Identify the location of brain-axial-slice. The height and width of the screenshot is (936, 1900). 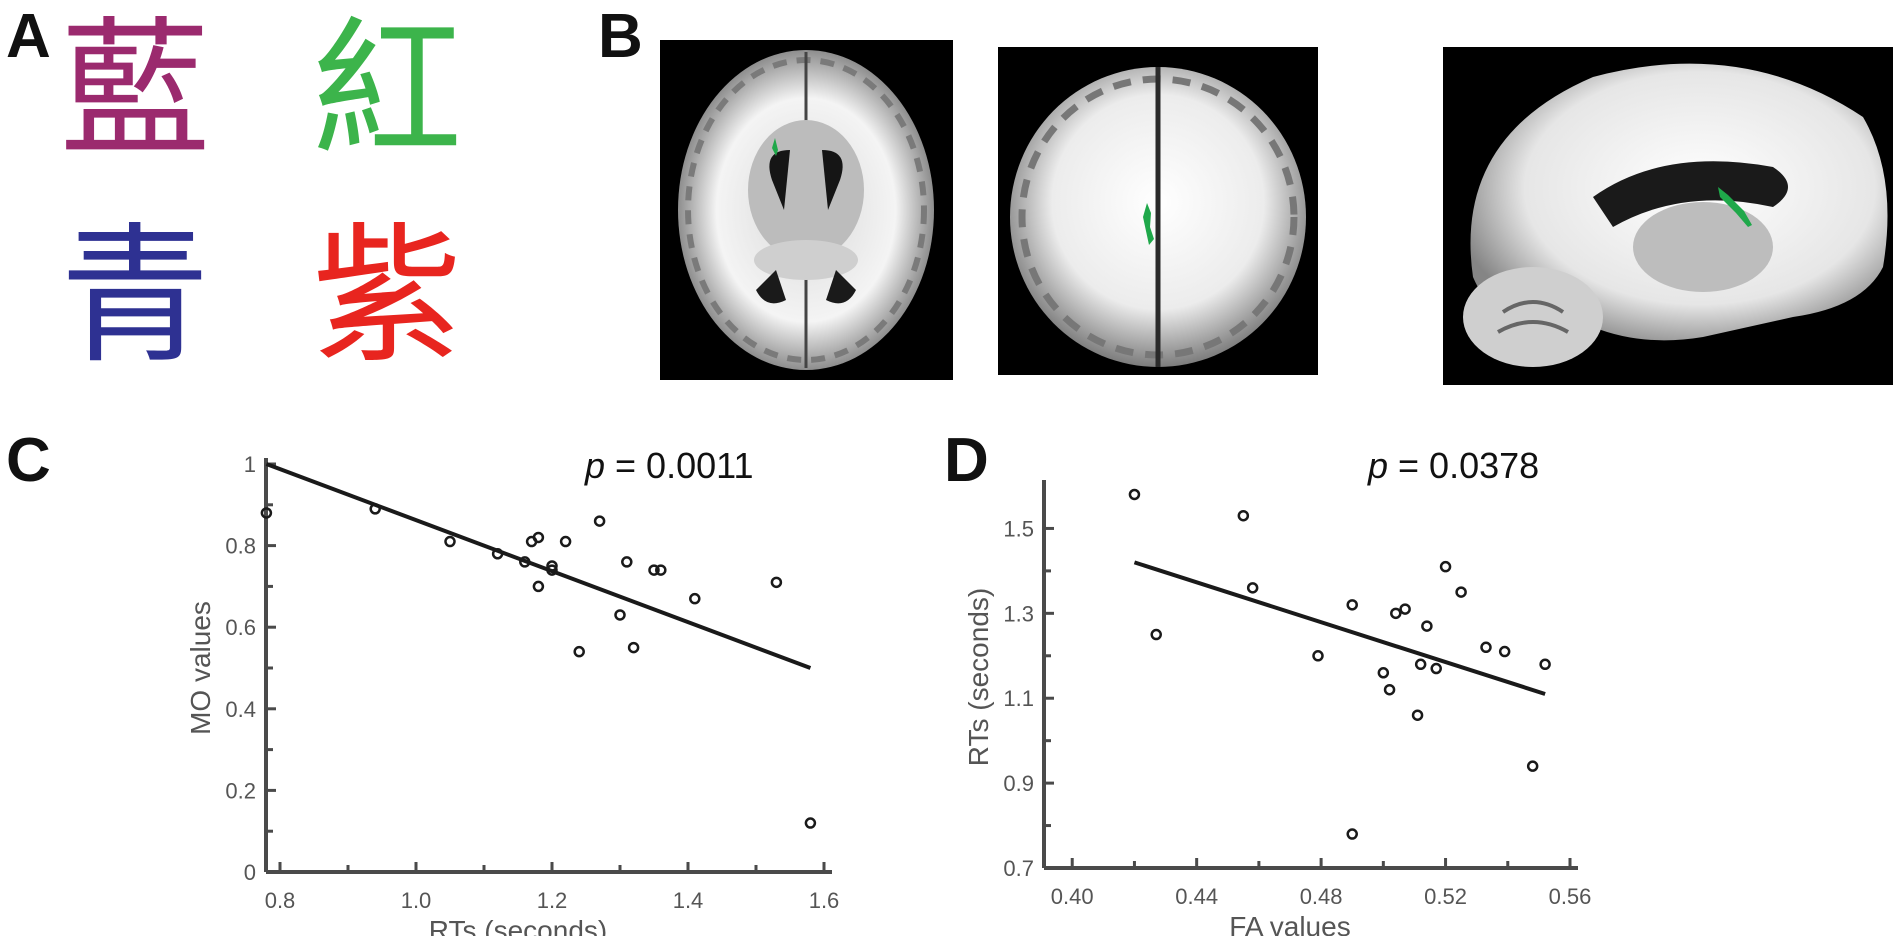
(806, 210).